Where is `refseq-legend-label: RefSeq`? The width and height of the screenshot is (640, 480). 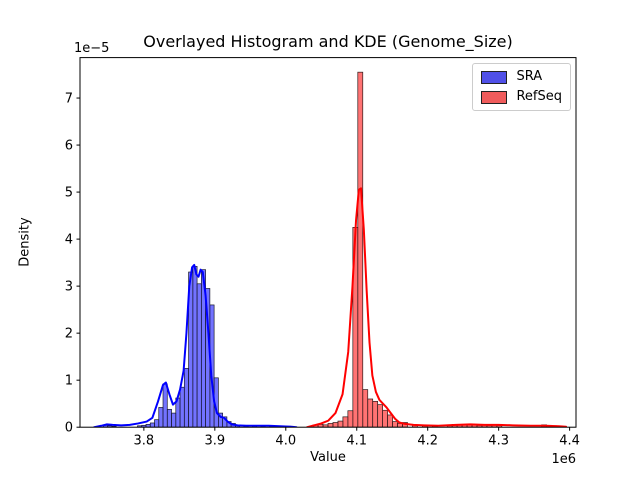 refseq-legend-label: RefSeq is located at coordinates (539, 96).